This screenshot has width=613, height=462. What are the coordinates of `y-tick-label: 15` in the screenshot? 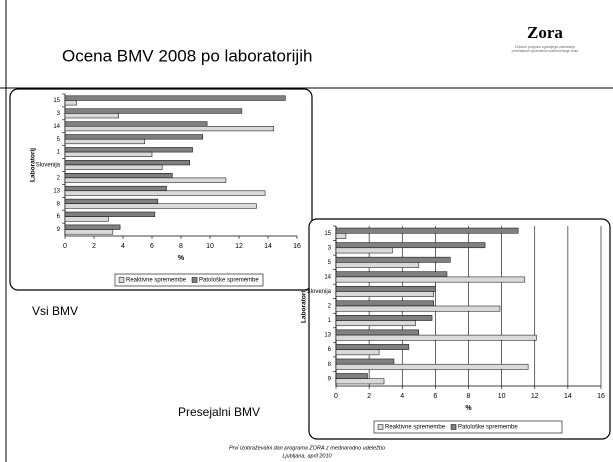 It's located at (56, 101).